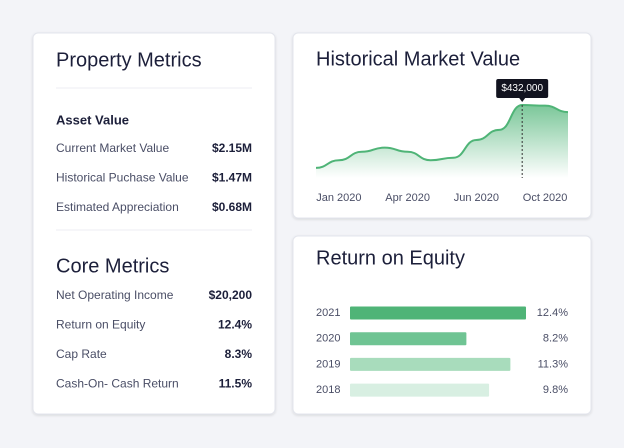  What do you see at coordinates (328, 390) in the screenshot?
I see `category-label: 2018` at bounding box center [328, 390].